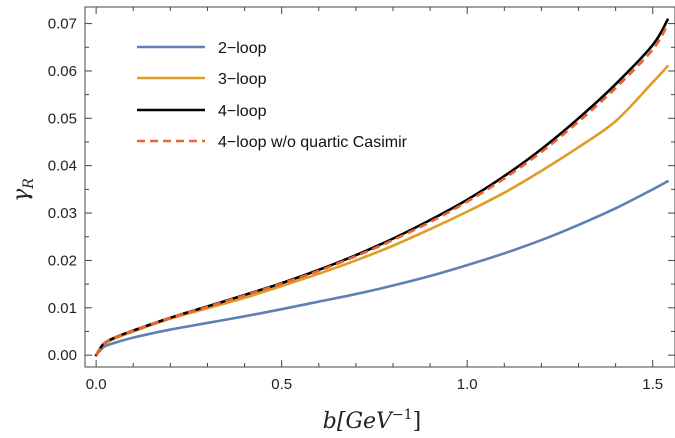 The width and height of the screenshot is (675, 438). I want to click on x-tick-label: 1.0, so click(467, 384).